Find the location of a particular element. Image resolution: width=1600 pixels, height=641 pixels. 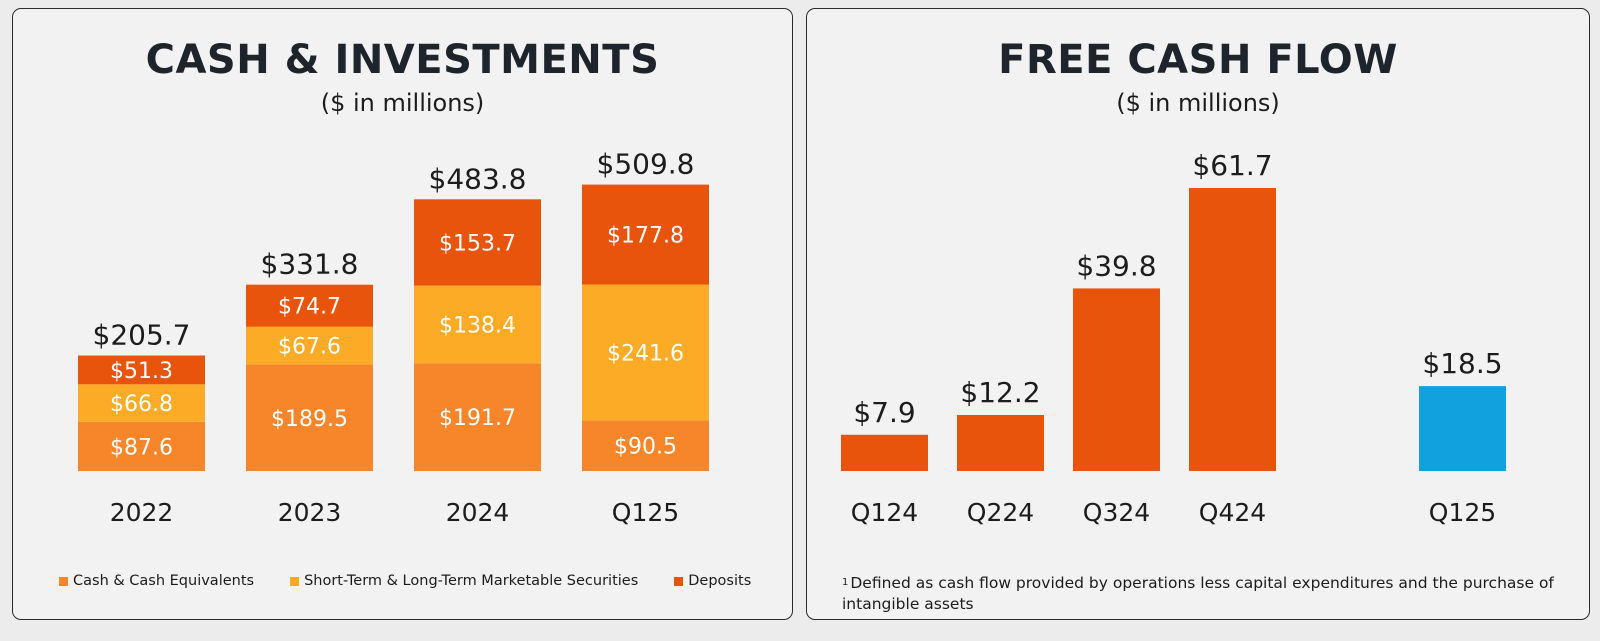

segment-label-q125-2: $177.8 is located at coordinates (645, 236).